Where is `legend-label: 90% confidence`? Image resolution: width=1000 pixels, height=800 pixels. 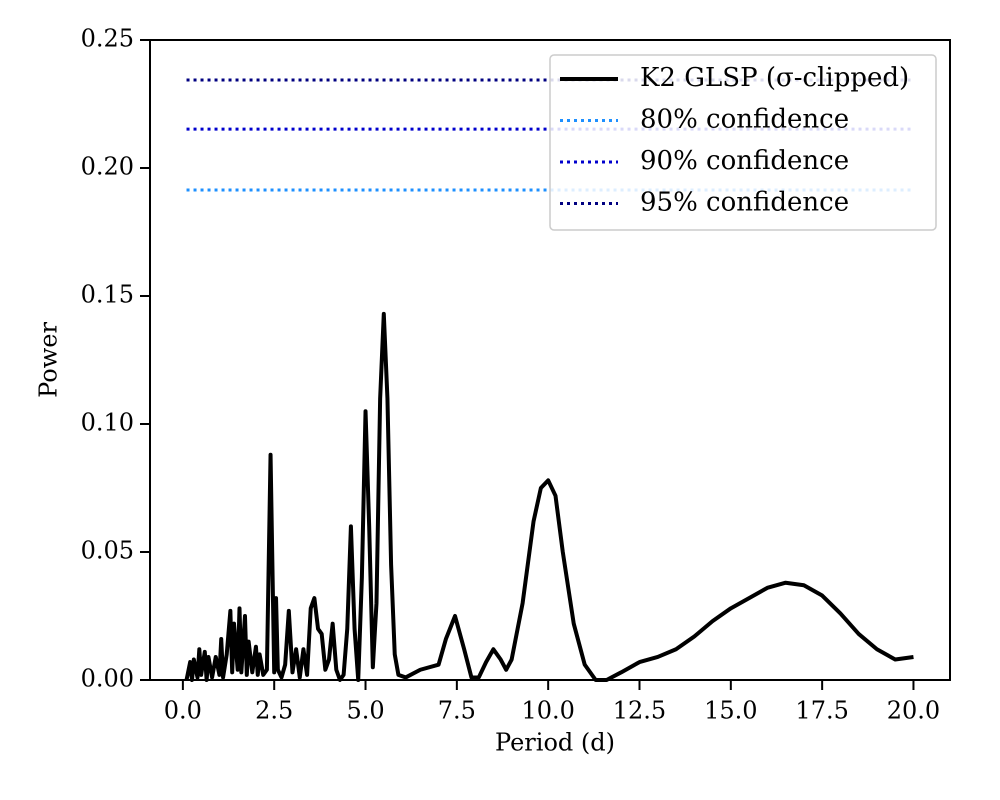 legend-label: 90% confidence is located at coordinates (744, 161).